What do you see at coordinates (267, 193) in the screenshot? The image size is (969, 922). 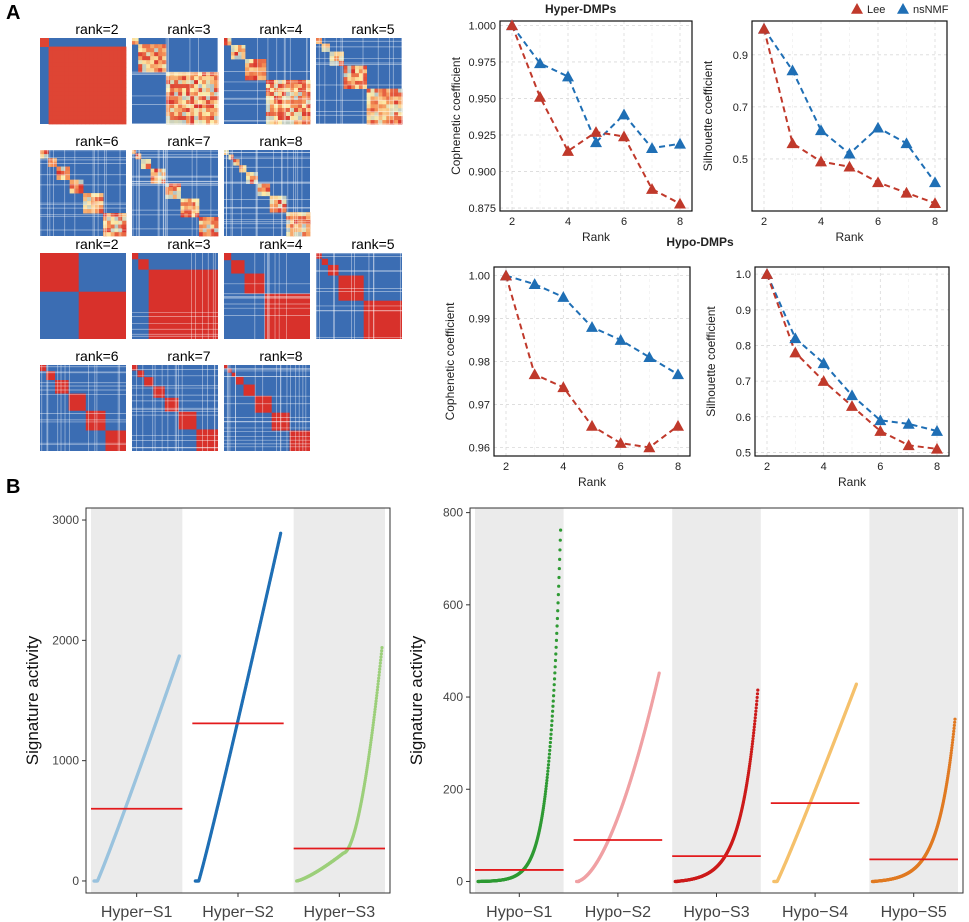 I see `hyper-consensus-heatmap` at bounding box center [267, 193].